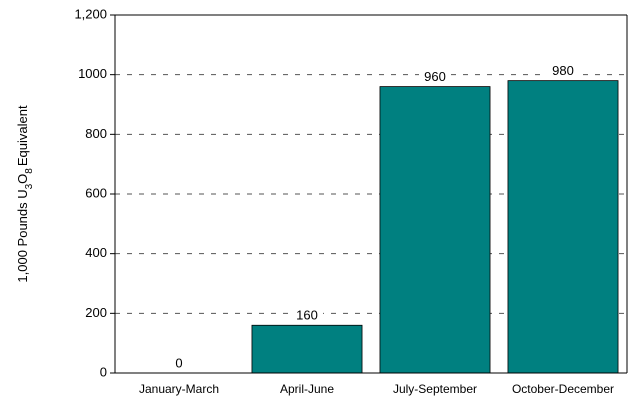 This screenshot has width=636, height=402. I want to click on x-tick-label: April-June, so click(307, 389).